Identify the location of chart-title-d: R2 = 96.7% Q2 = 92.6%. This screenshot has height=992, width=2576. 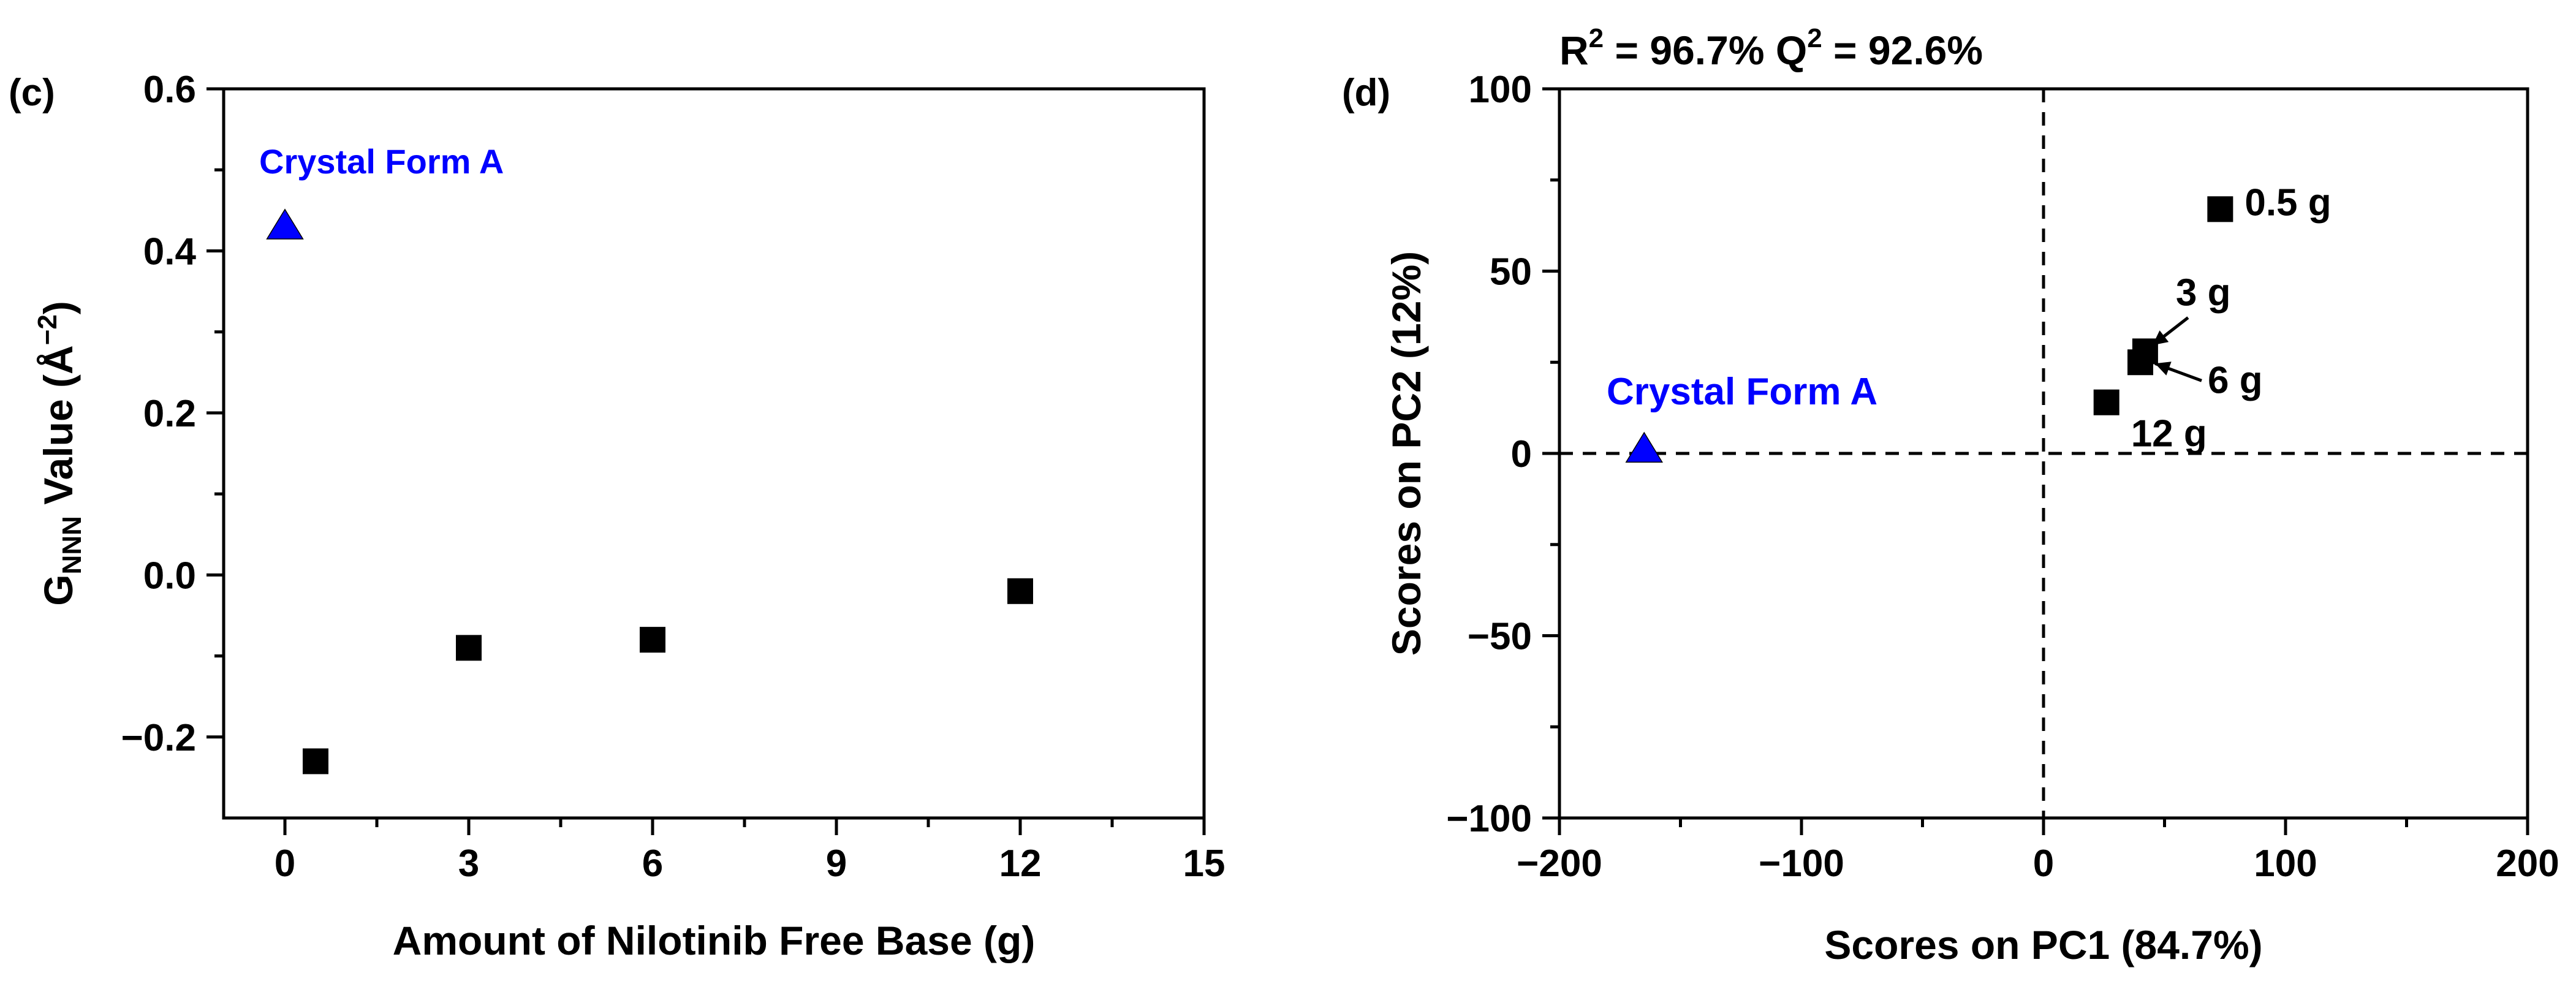
(1771, 48).